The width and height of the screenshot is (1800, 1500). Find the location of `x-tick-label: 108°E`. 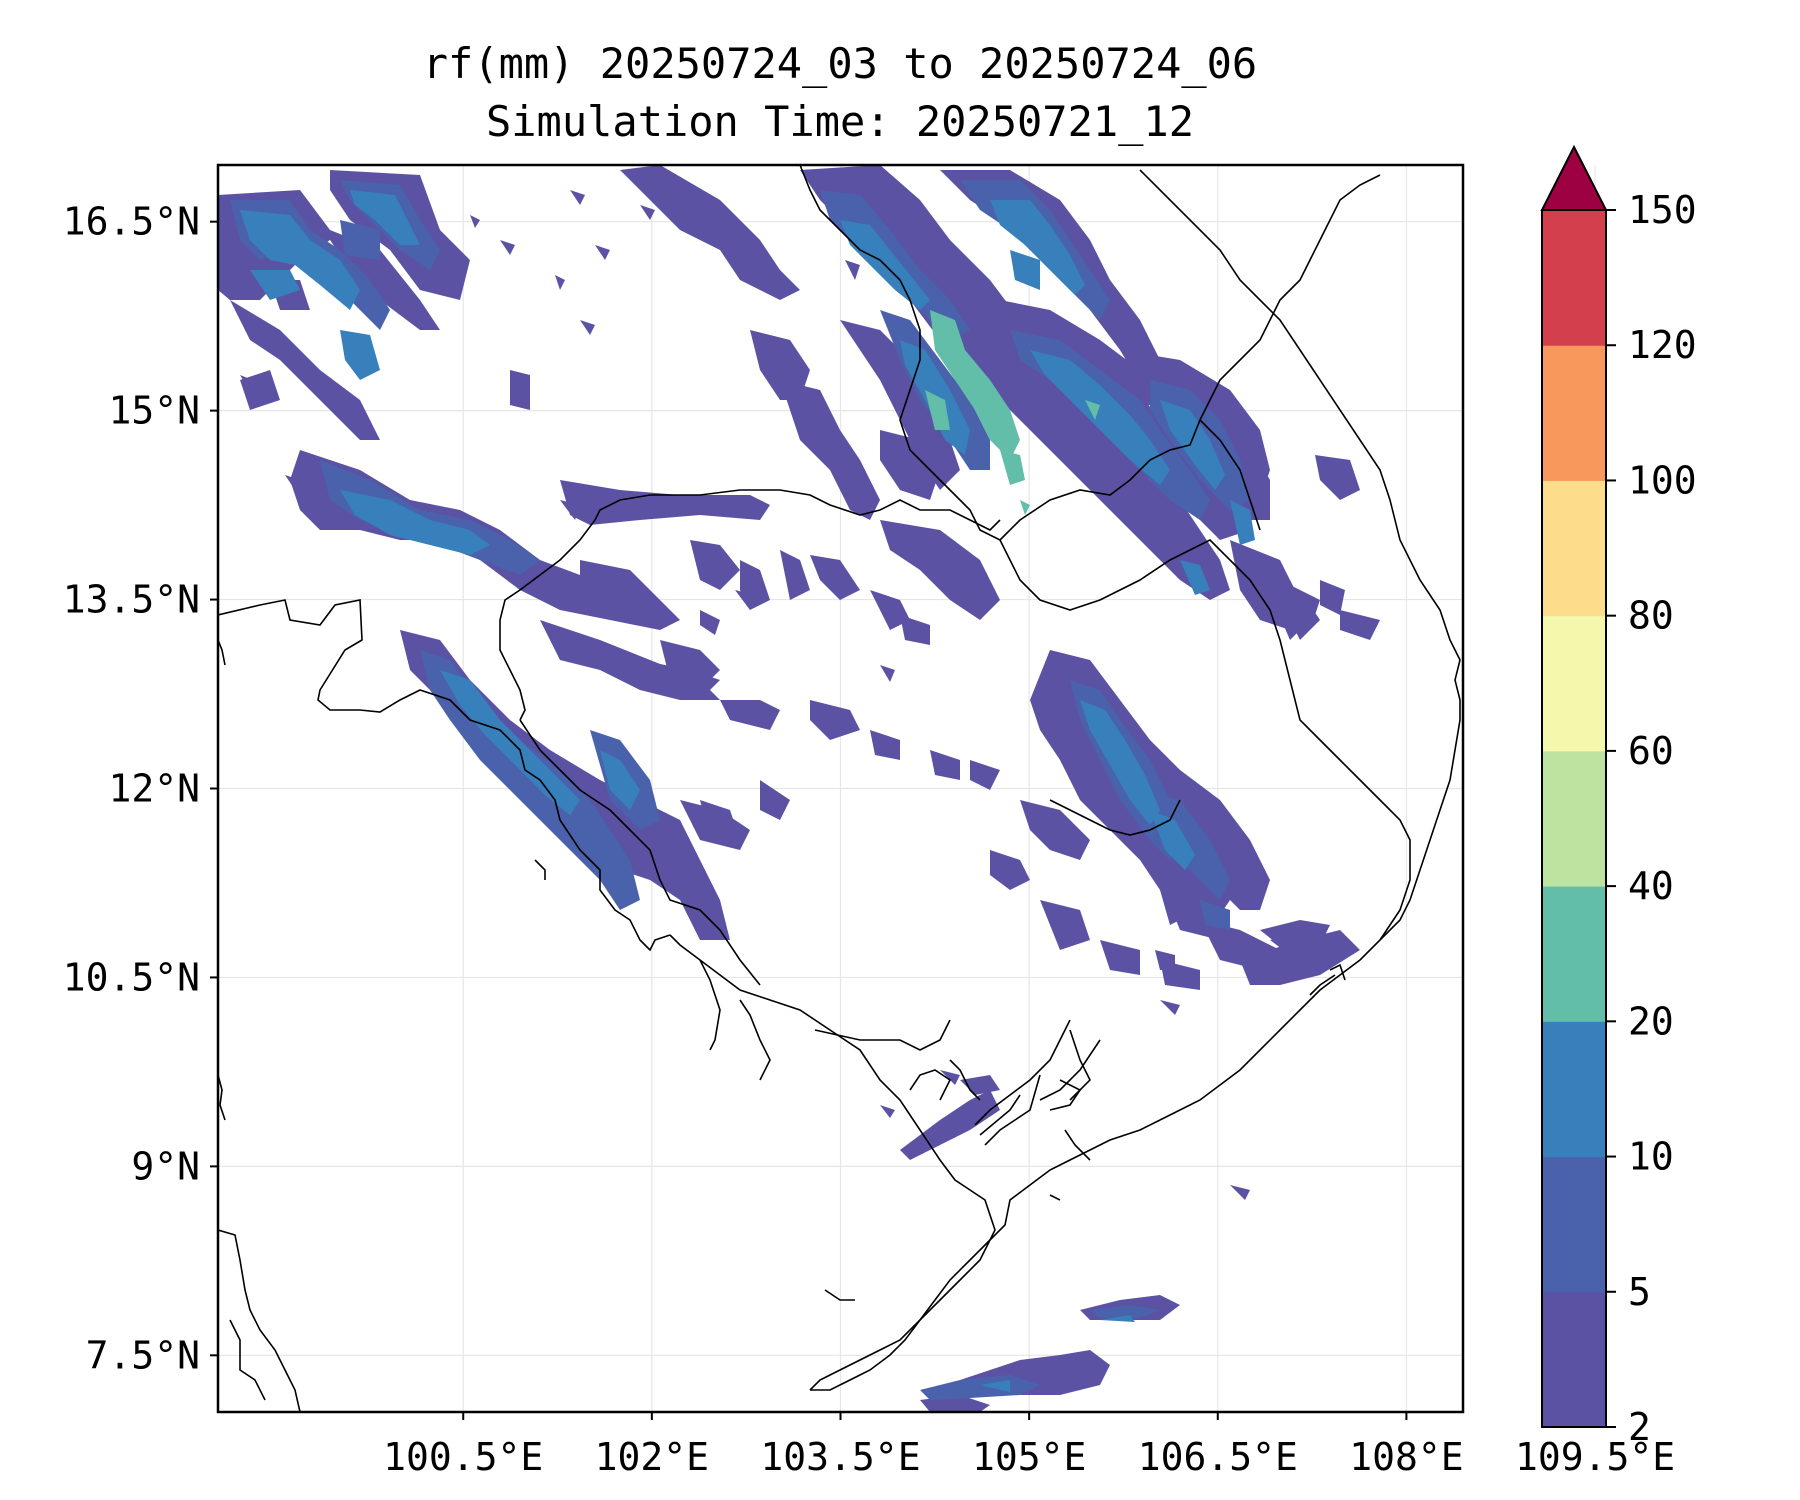

x-tick-label: 108°E is located at coordinates (1406, 1457).